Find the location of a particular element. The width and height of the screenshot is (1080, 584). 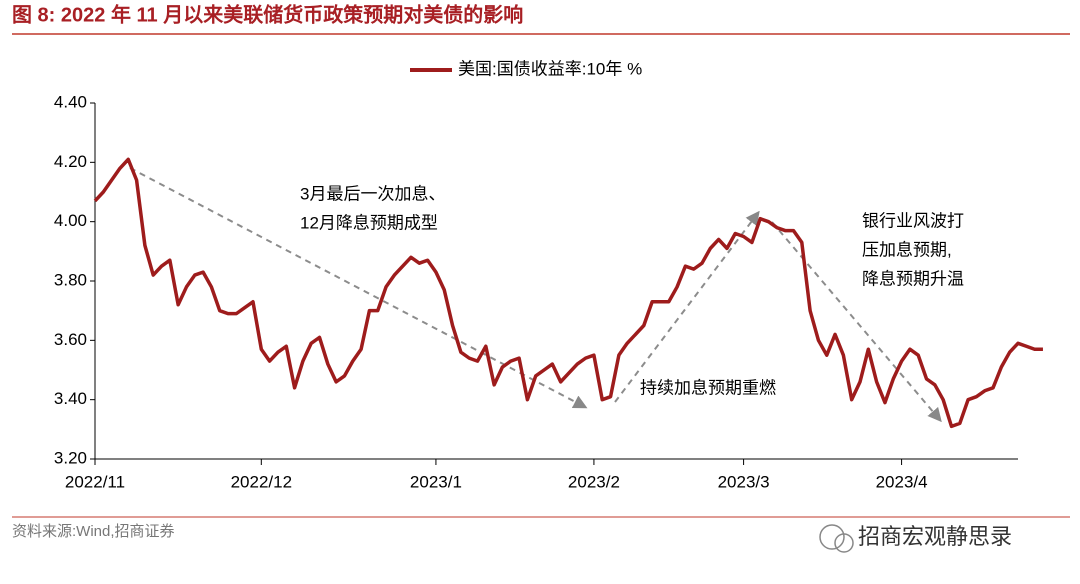

x-tick-label: 2023/4 is located at coordinates (902, 481).